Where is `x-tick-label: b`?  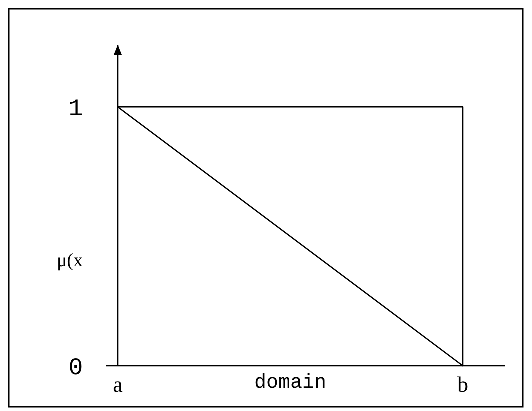 x-tick-label: b is located at coordinates (463, 384).